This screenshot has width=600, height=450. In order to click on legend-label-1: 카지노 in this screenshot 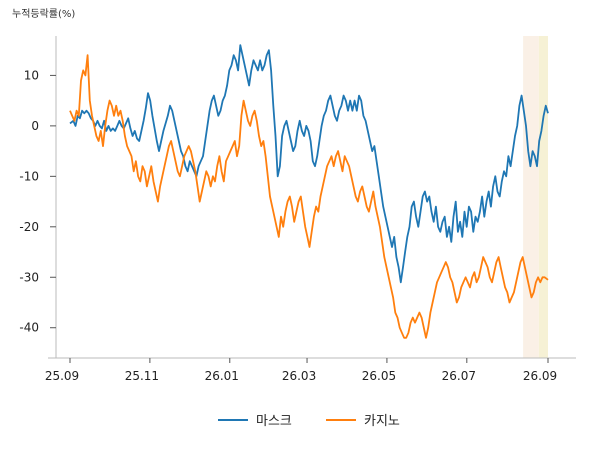, I will do `click(382, 421)`.